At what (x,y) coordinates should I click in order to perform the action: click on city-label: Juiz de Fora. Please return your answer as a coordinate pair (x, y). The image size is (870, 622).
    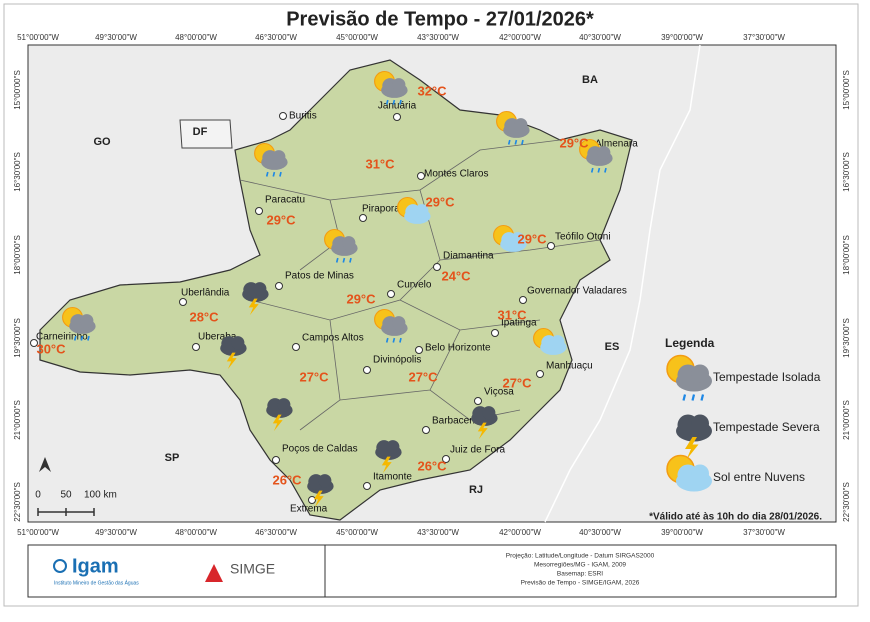
    Looking at the image, I should click on (477, 450).